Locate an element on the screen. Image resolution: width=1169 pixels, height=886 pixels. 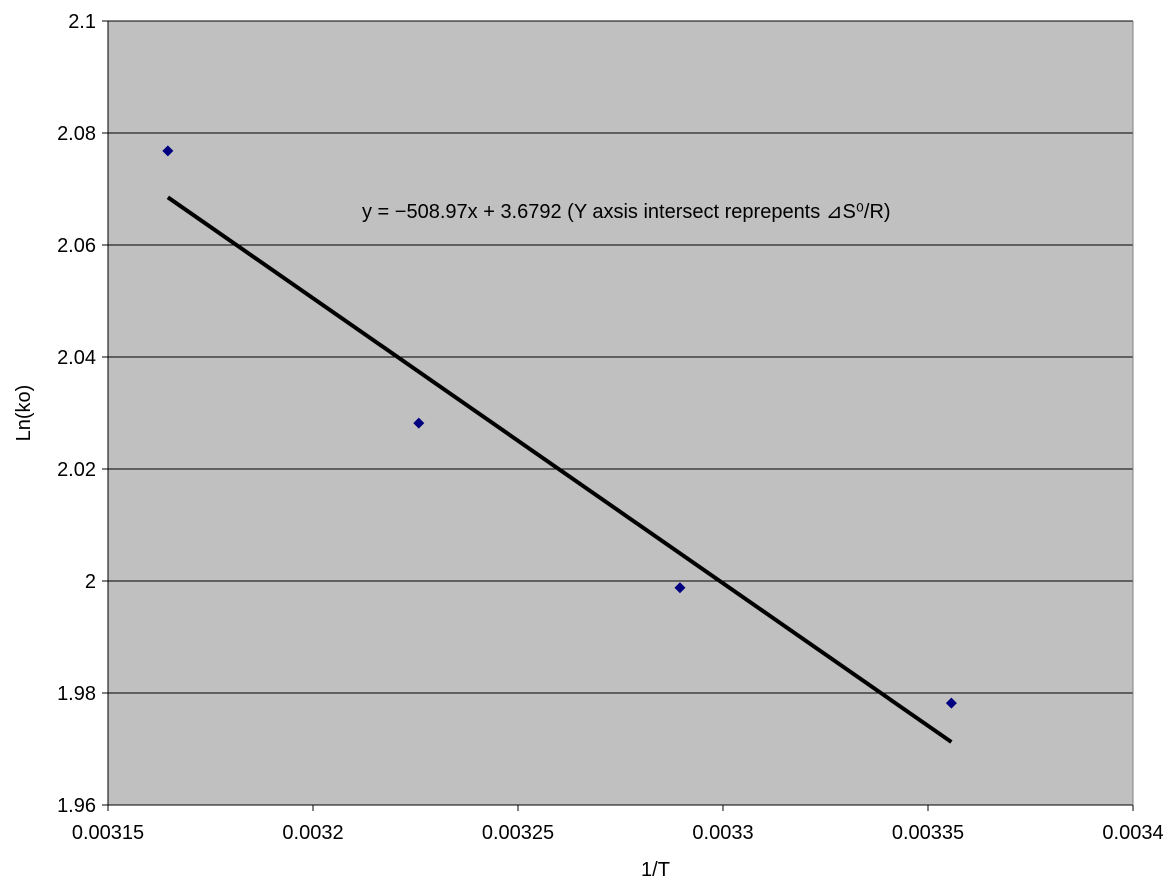
y-tick-label: 2.08 is located at coordinates (76, 134).